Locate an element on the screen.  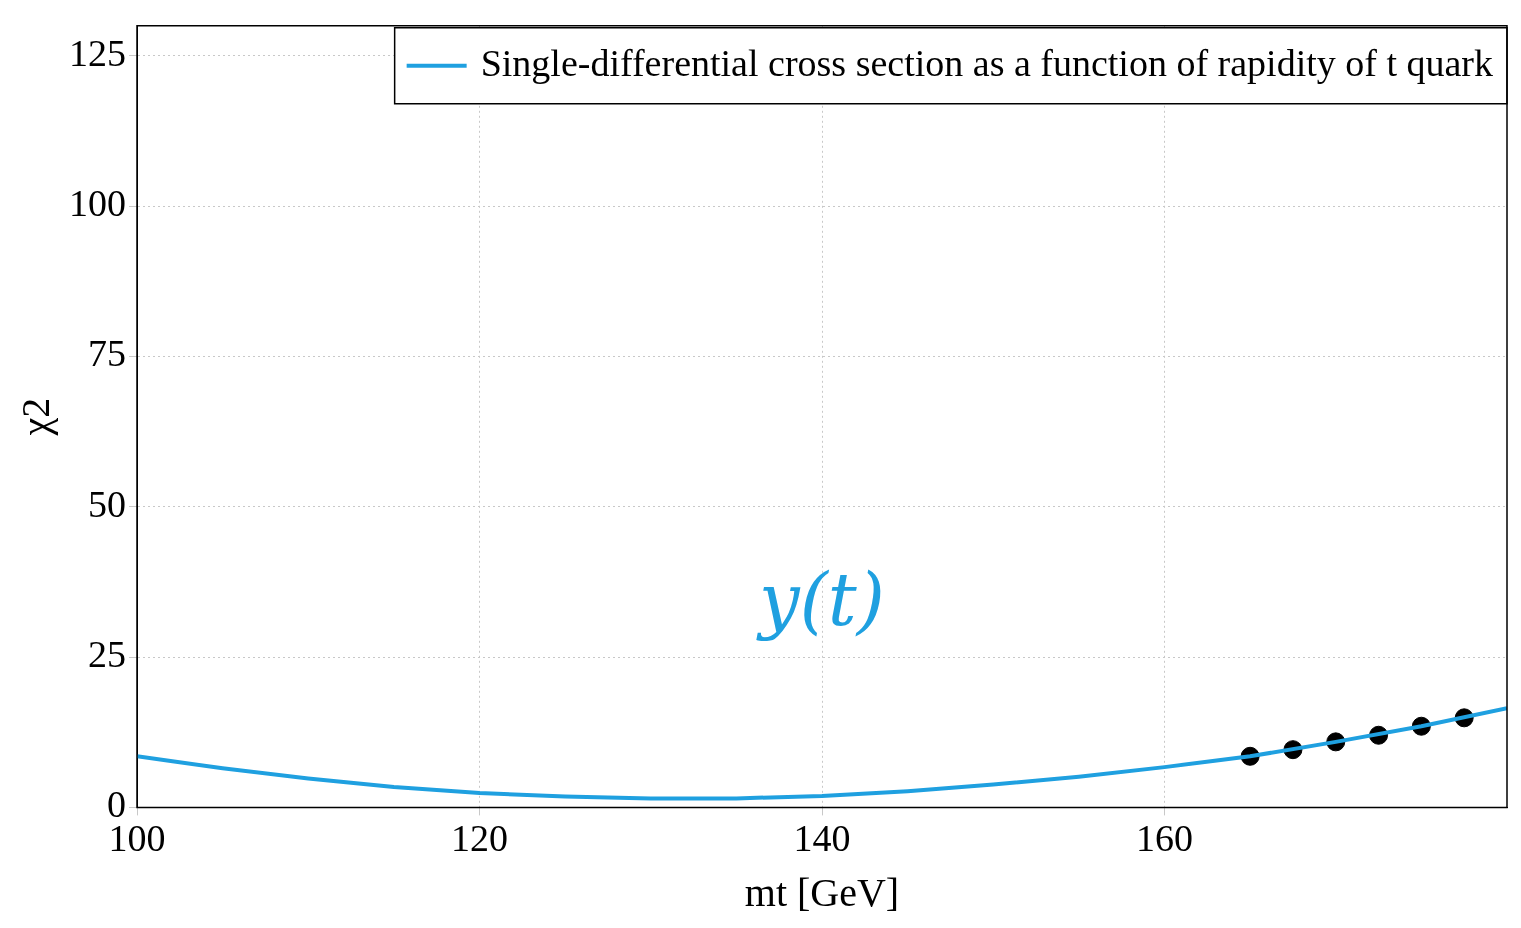
x-tick-label: 140 is located at coordinates (822, 838).